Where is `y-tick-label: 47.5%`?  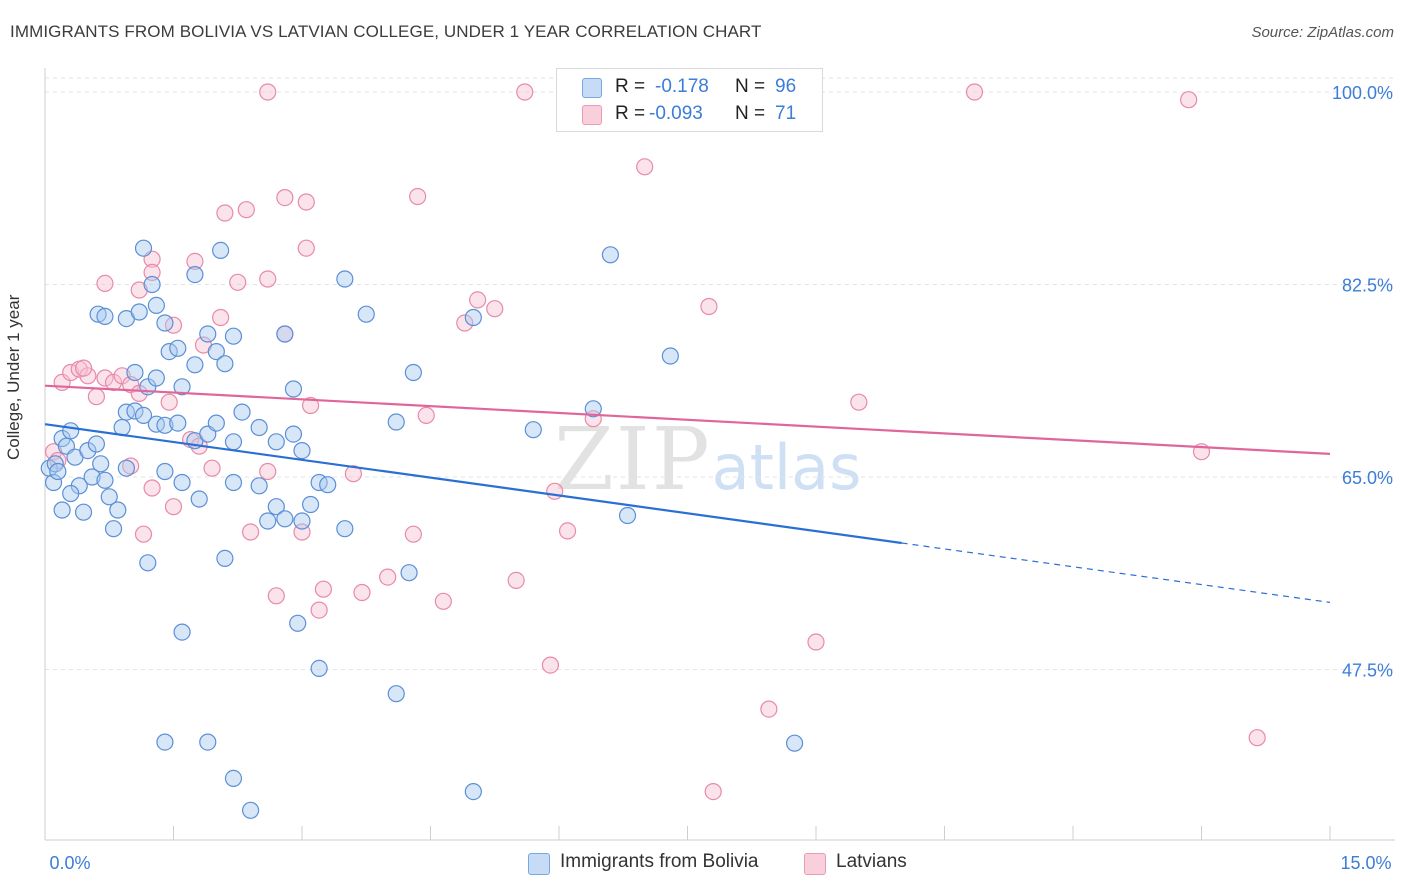 y-tick-label: 47.5% is located at coordinates (1367, 671).